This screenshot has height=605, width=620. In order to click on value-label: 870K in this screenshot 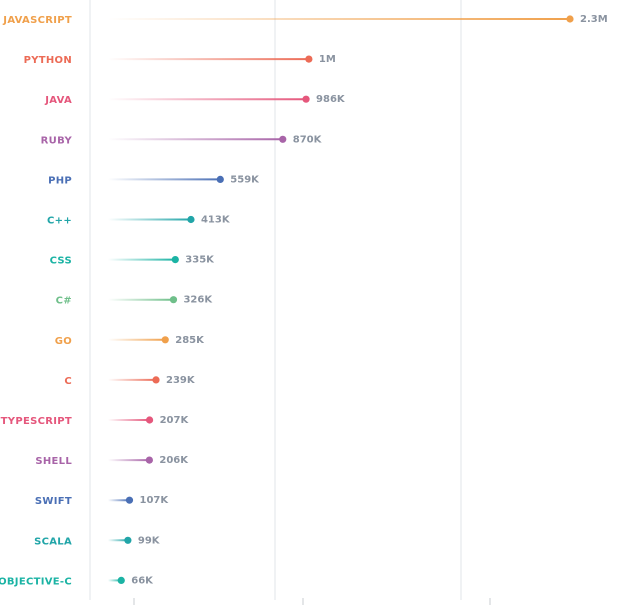, I will do `click(308, 139)`.